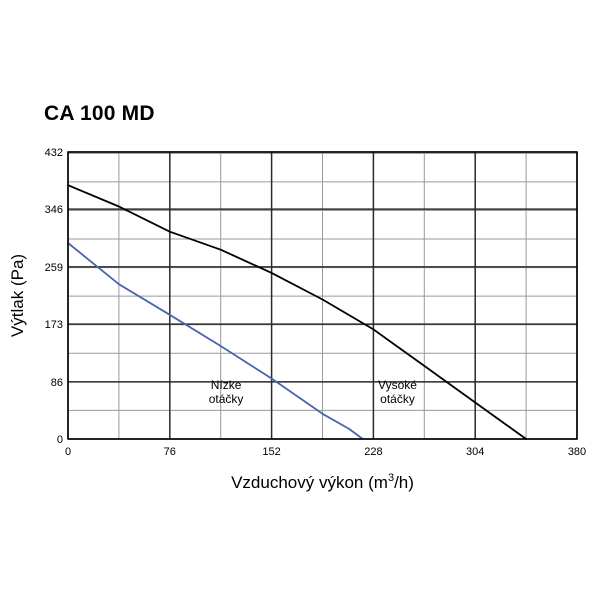 The width and height of the screenshot is (600, 600). Describe the element at coordinates (54, 210) in the screenshot. I see `y-tick-label: 346` at that location.